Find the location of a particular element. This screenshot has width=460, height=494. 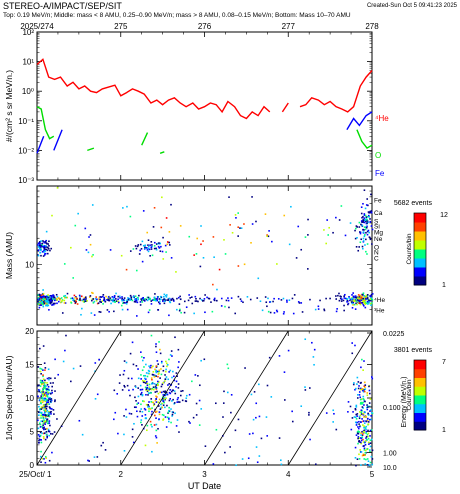

y-tick-label: 10⁻³ is located at coordinates (26, 180).